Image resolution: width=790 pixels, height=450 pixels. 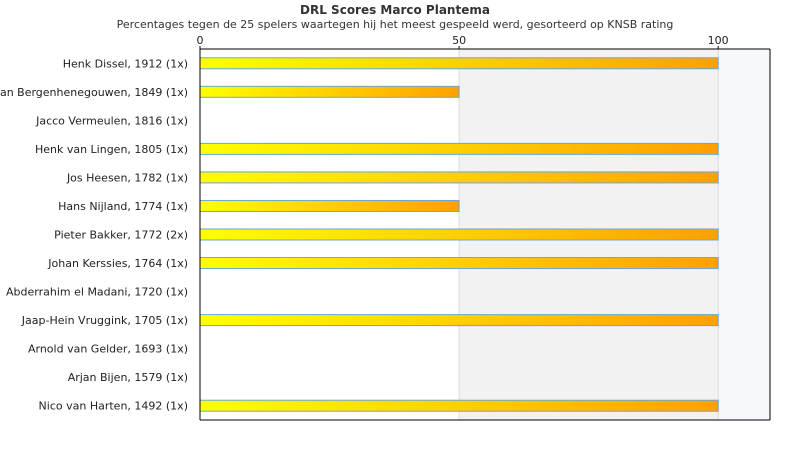 I want to click on band-100-plus, so click(x=744, y=234).